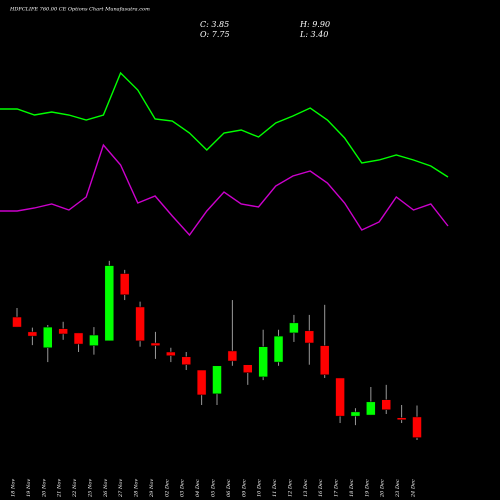 This screenshot has width=500, height=500. Describe the element at coordinates (183, 488) in the screenshot. I see `x-tick-label: 03 Dec` at that location.